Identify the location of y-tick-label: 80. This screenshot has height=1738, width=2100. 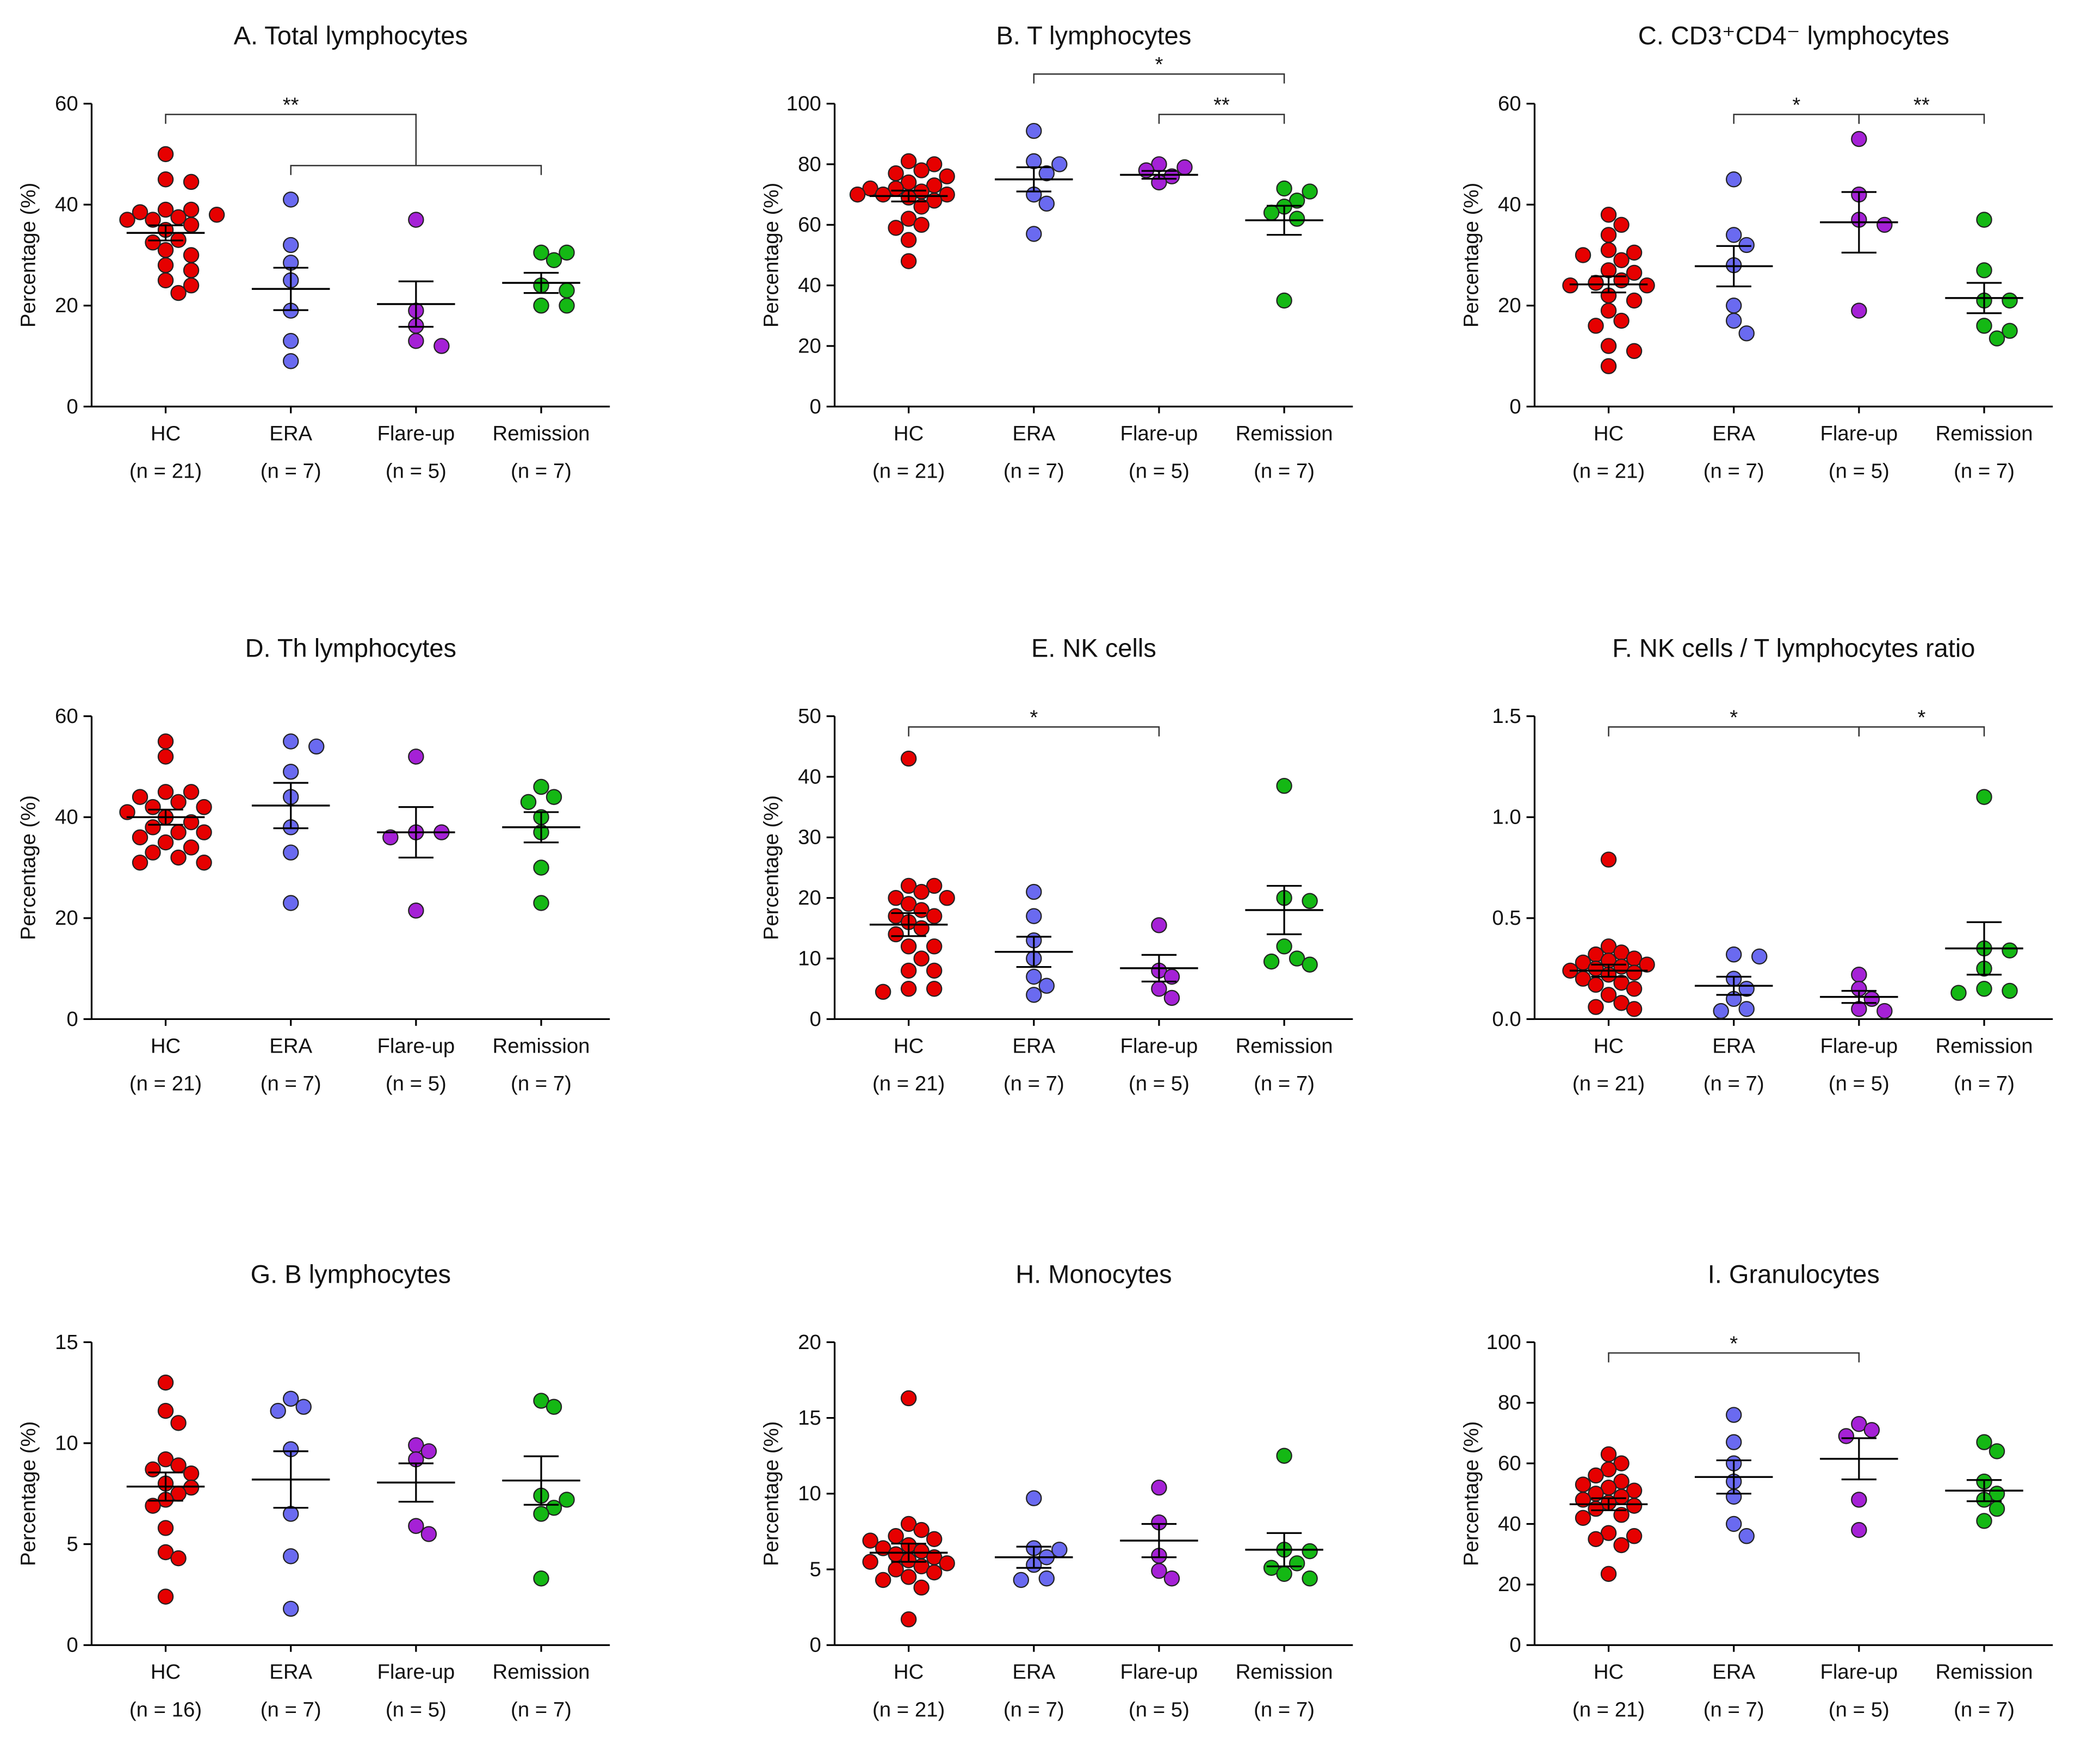
(1509, 1402).